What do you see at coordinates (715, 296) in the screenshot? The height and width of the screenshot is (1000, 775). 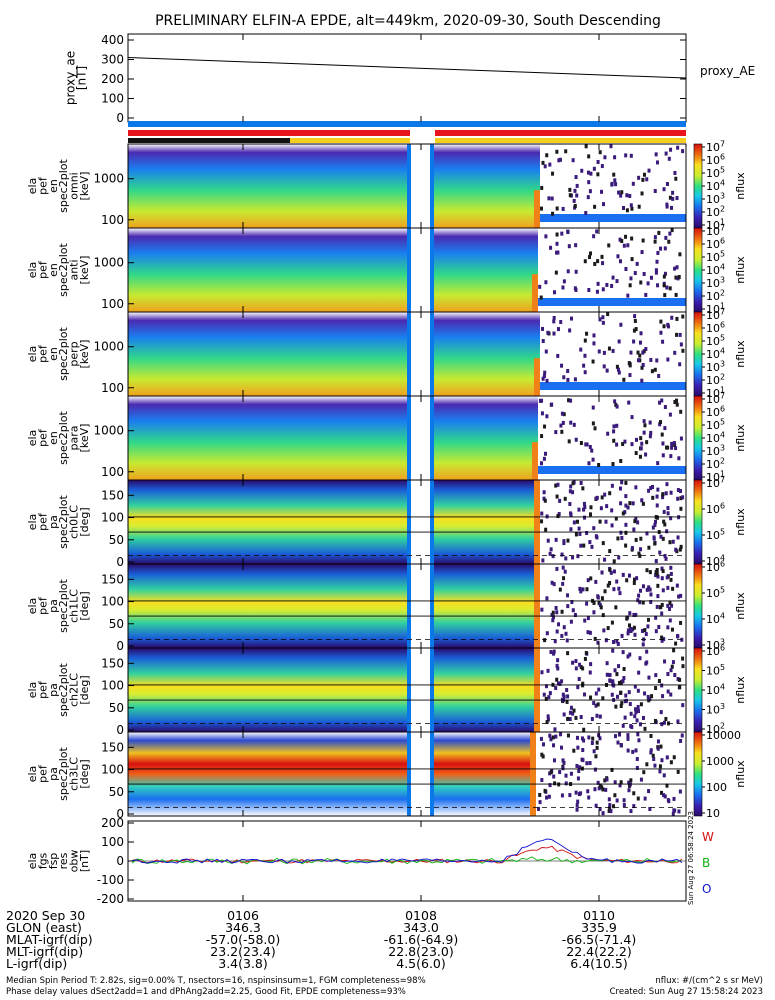 I see `colorbar-tick-label: 102` at bounding box center [715, 296].